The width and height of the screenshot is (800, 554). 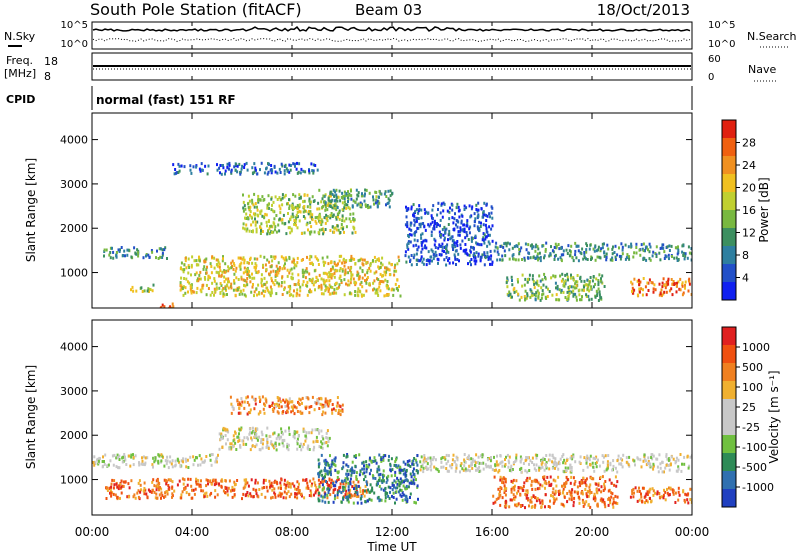 I want to click on x-tick-label: 20:00, so click(x=592, y=532).